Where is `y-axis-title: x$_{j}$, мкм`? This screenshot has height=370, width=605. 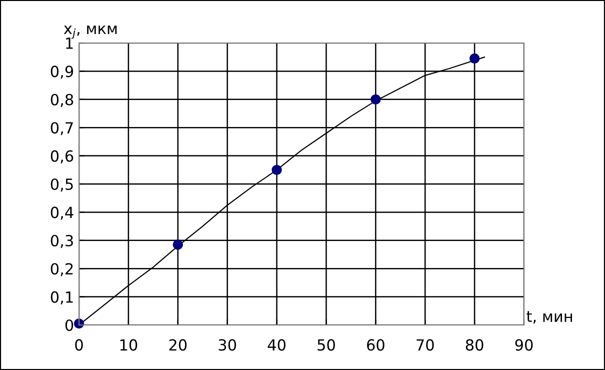
y-axis-title: x$_{j}$, мкм is located at coordinates (90, 32).